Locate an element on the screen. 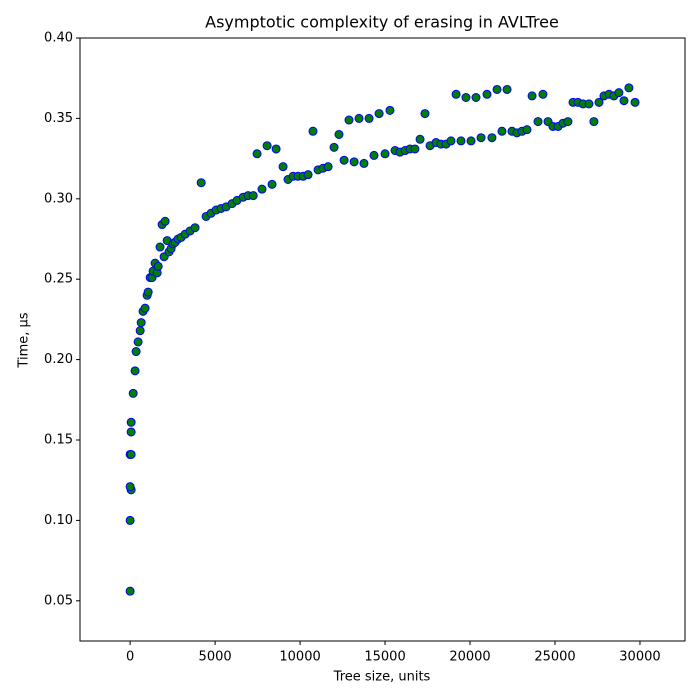 Image resolution: width=700 pixels, height=700 pixels. y-tick-label: 0.35 is located at coordinates (58, 118).